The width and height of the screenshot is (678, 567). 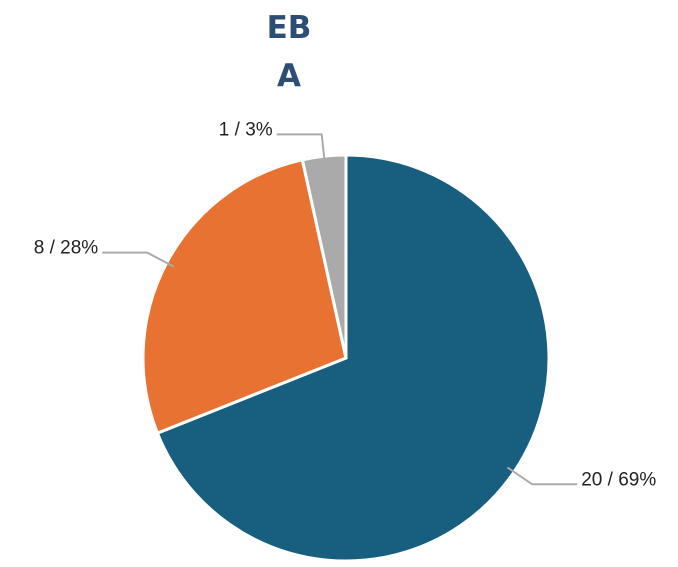 What do you see at coordinates (618, 479) in the screenshot?
I see `data-label: 20 / 69%` at bounding box center [618, 479].